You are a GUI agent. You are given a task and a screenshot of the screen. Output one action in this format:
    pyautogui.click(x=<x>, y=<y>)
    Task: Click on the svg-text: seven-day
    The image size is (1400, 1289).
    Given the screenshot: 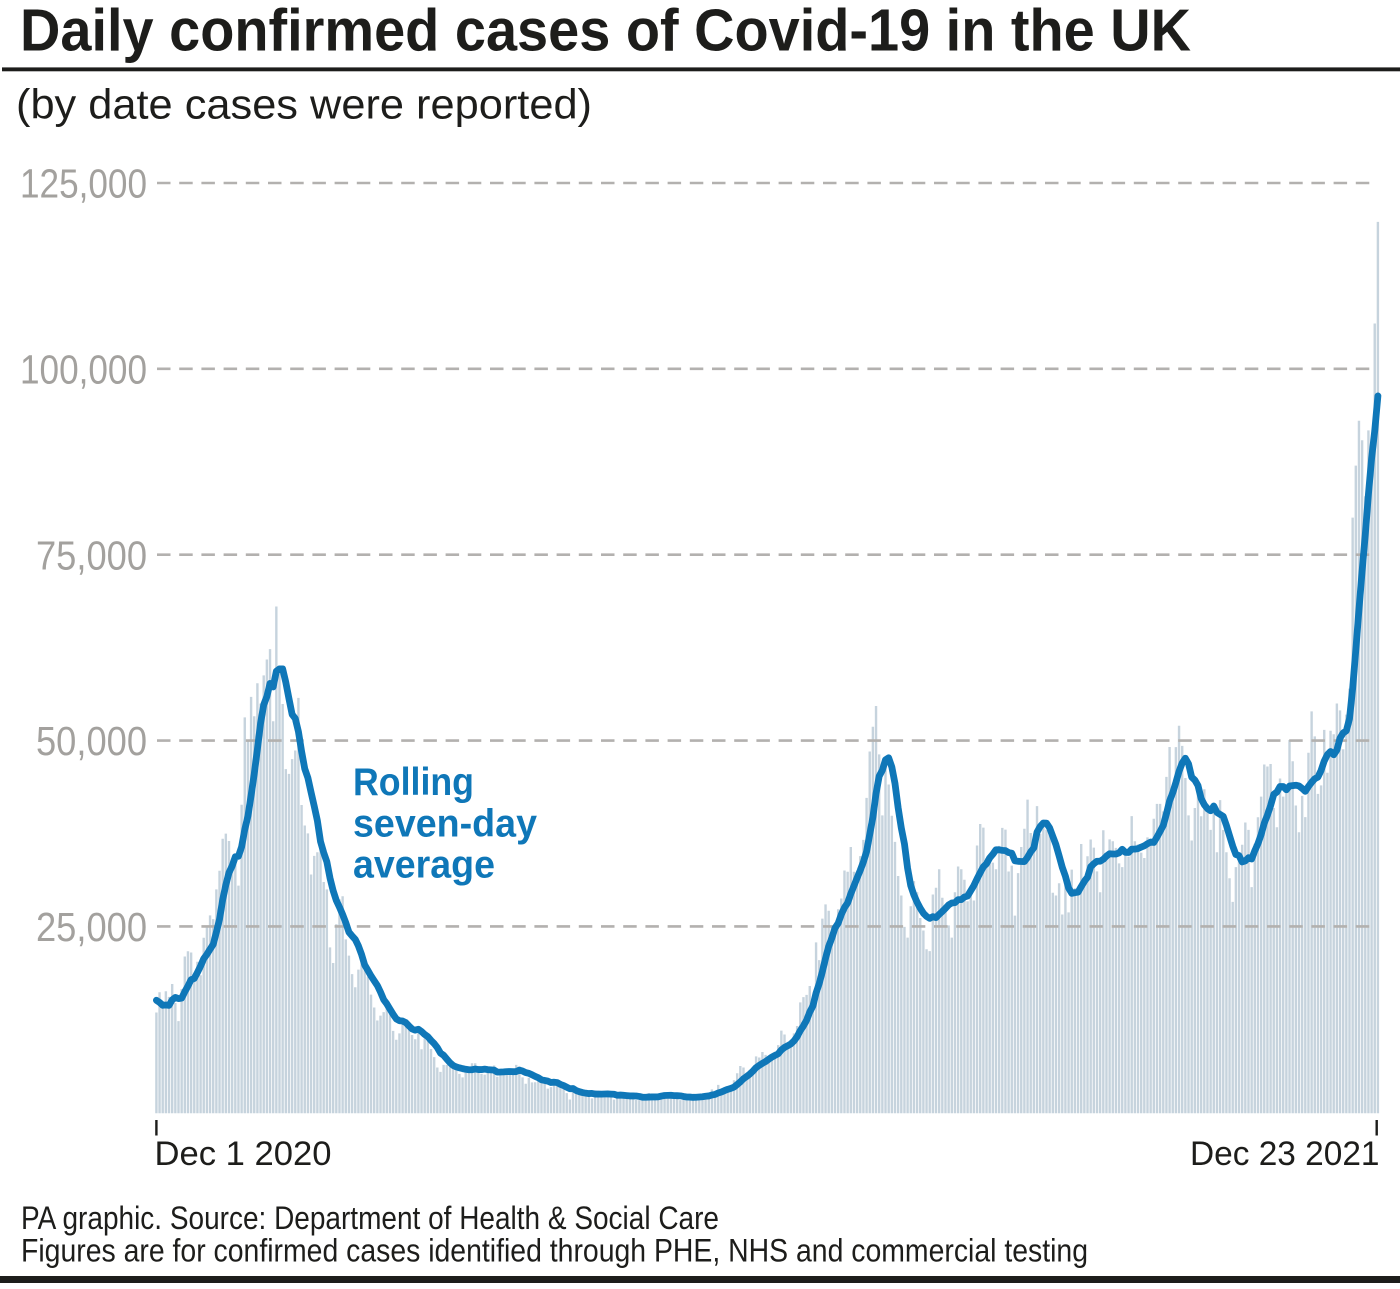 What is the action you would take?
    pyautogui.click(x=445, y=823)
    